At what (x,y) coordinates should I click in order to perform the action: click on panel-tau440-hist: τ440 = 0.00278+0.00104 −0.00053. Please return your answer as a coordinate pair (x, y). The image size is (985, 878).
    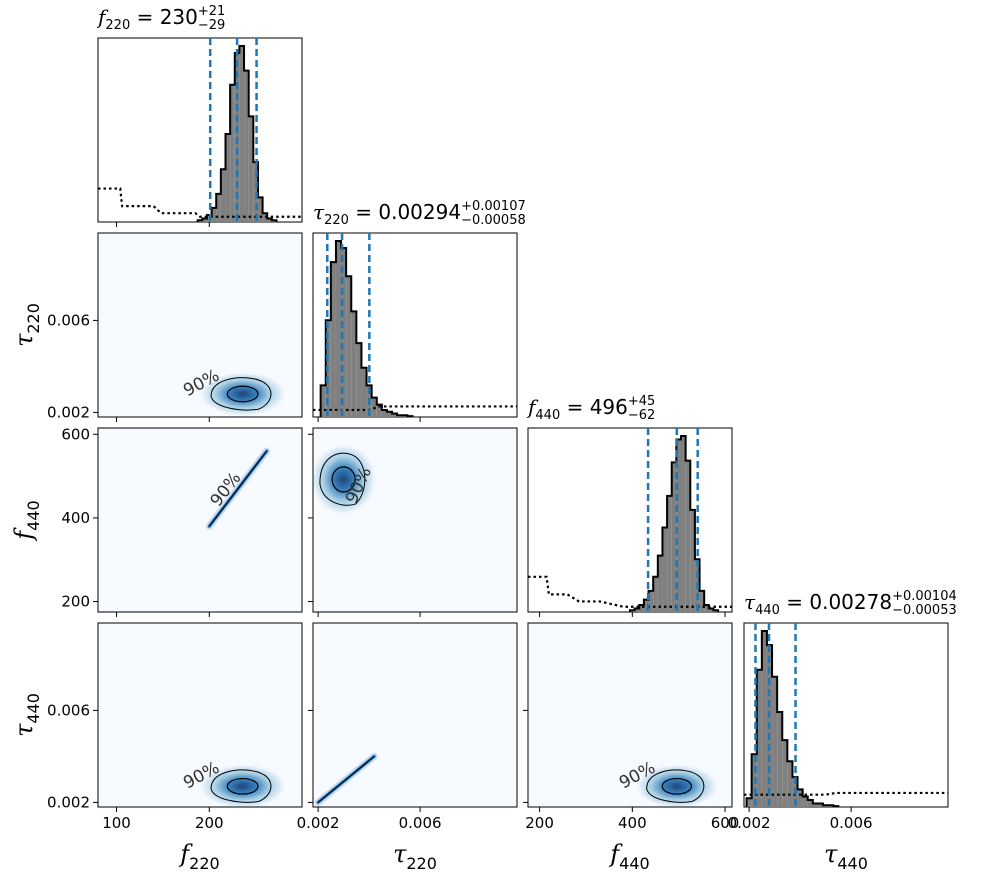
    Looking at the image, I should click on (850, 700).